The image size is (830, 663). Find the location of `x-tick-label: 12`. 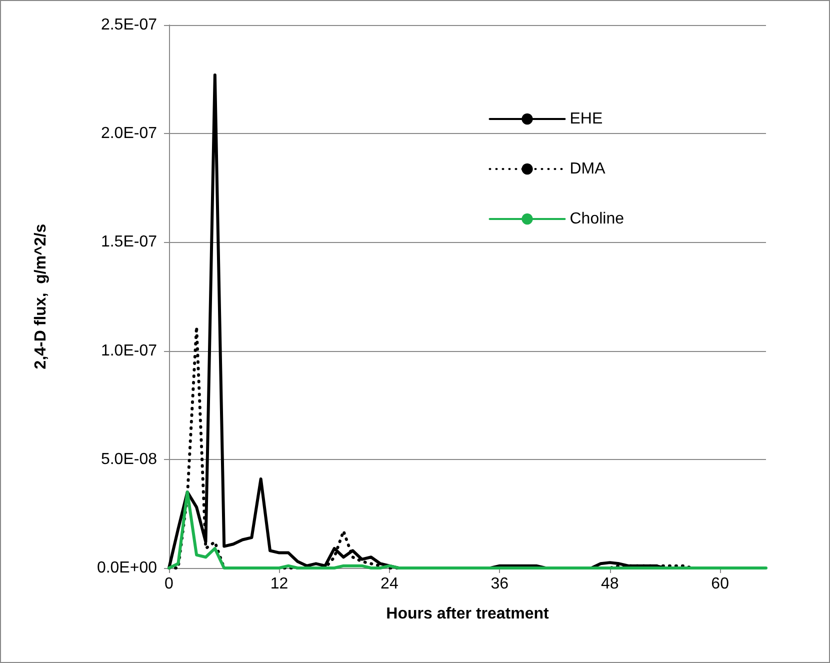

x-tick-label: 12 is located at coordinates (279, 584).